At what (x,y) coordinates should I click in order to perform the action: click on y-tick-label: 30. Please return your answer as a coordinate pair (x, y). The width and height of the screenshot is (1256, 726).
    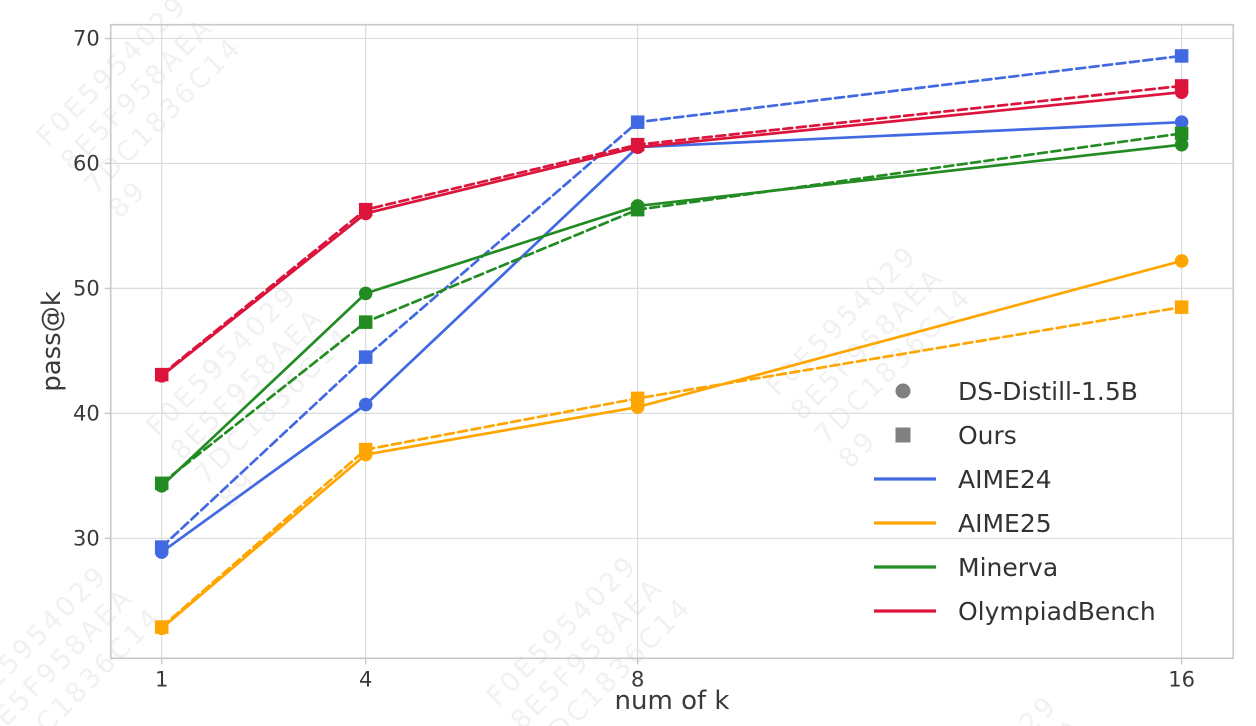
    Looking at the image, I should click on (86, 538).